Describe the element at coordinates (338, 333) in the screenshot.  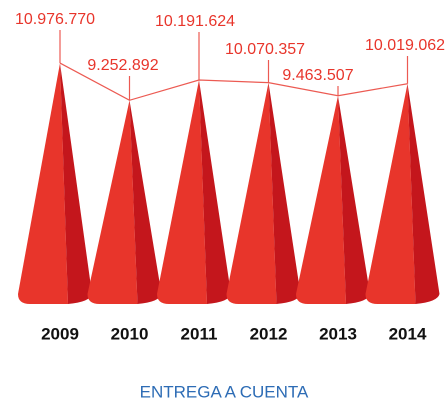
I see `x-tick-label: 2013` at that location.